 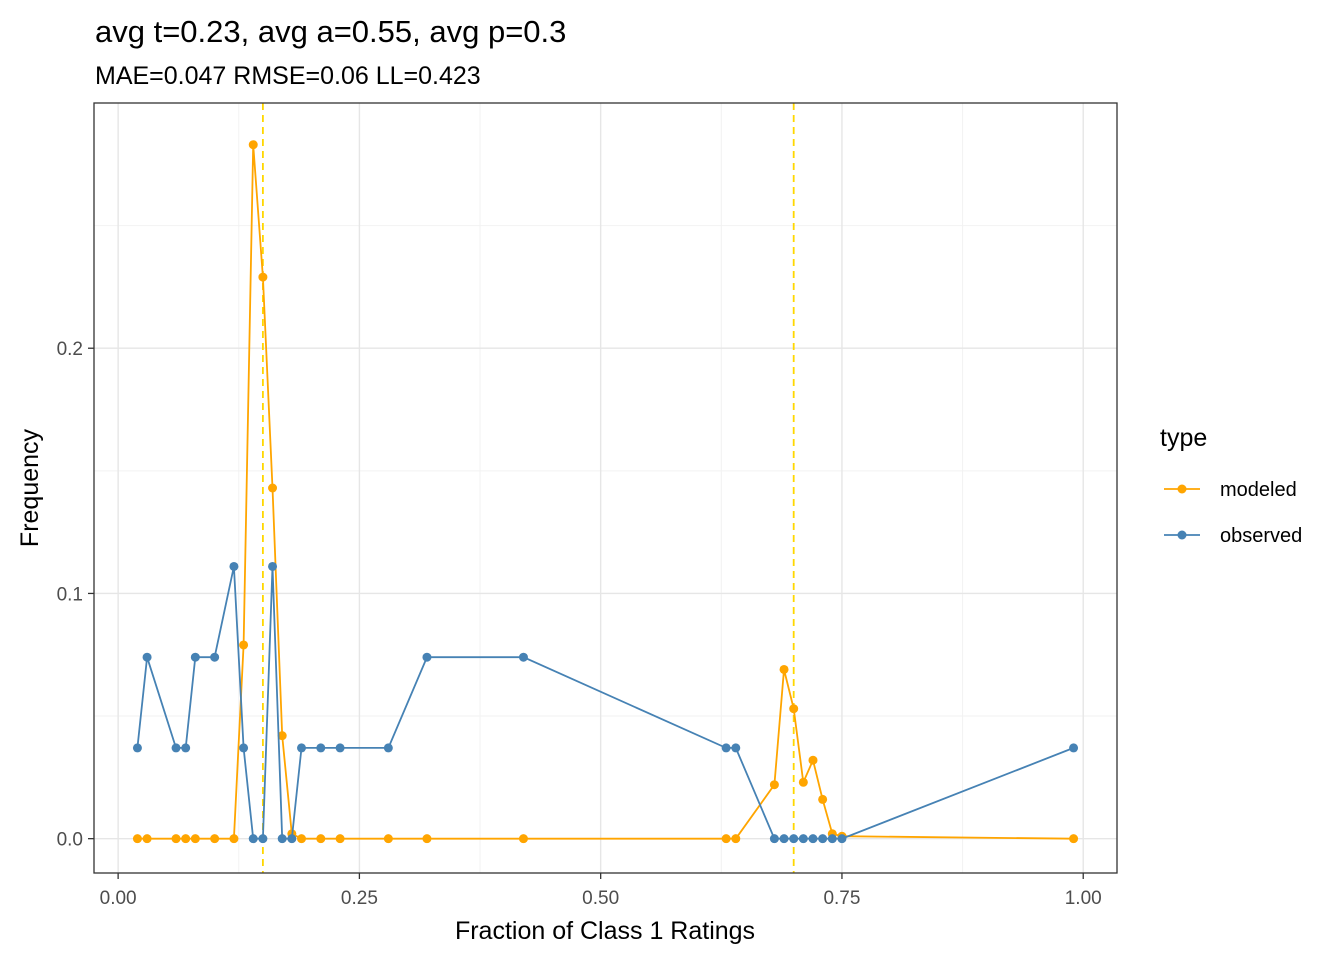 What do you see at coordinates (70, 594) in the screenshot?
I see `y-tick-label: 0.1` at bounding box center [70, 594].